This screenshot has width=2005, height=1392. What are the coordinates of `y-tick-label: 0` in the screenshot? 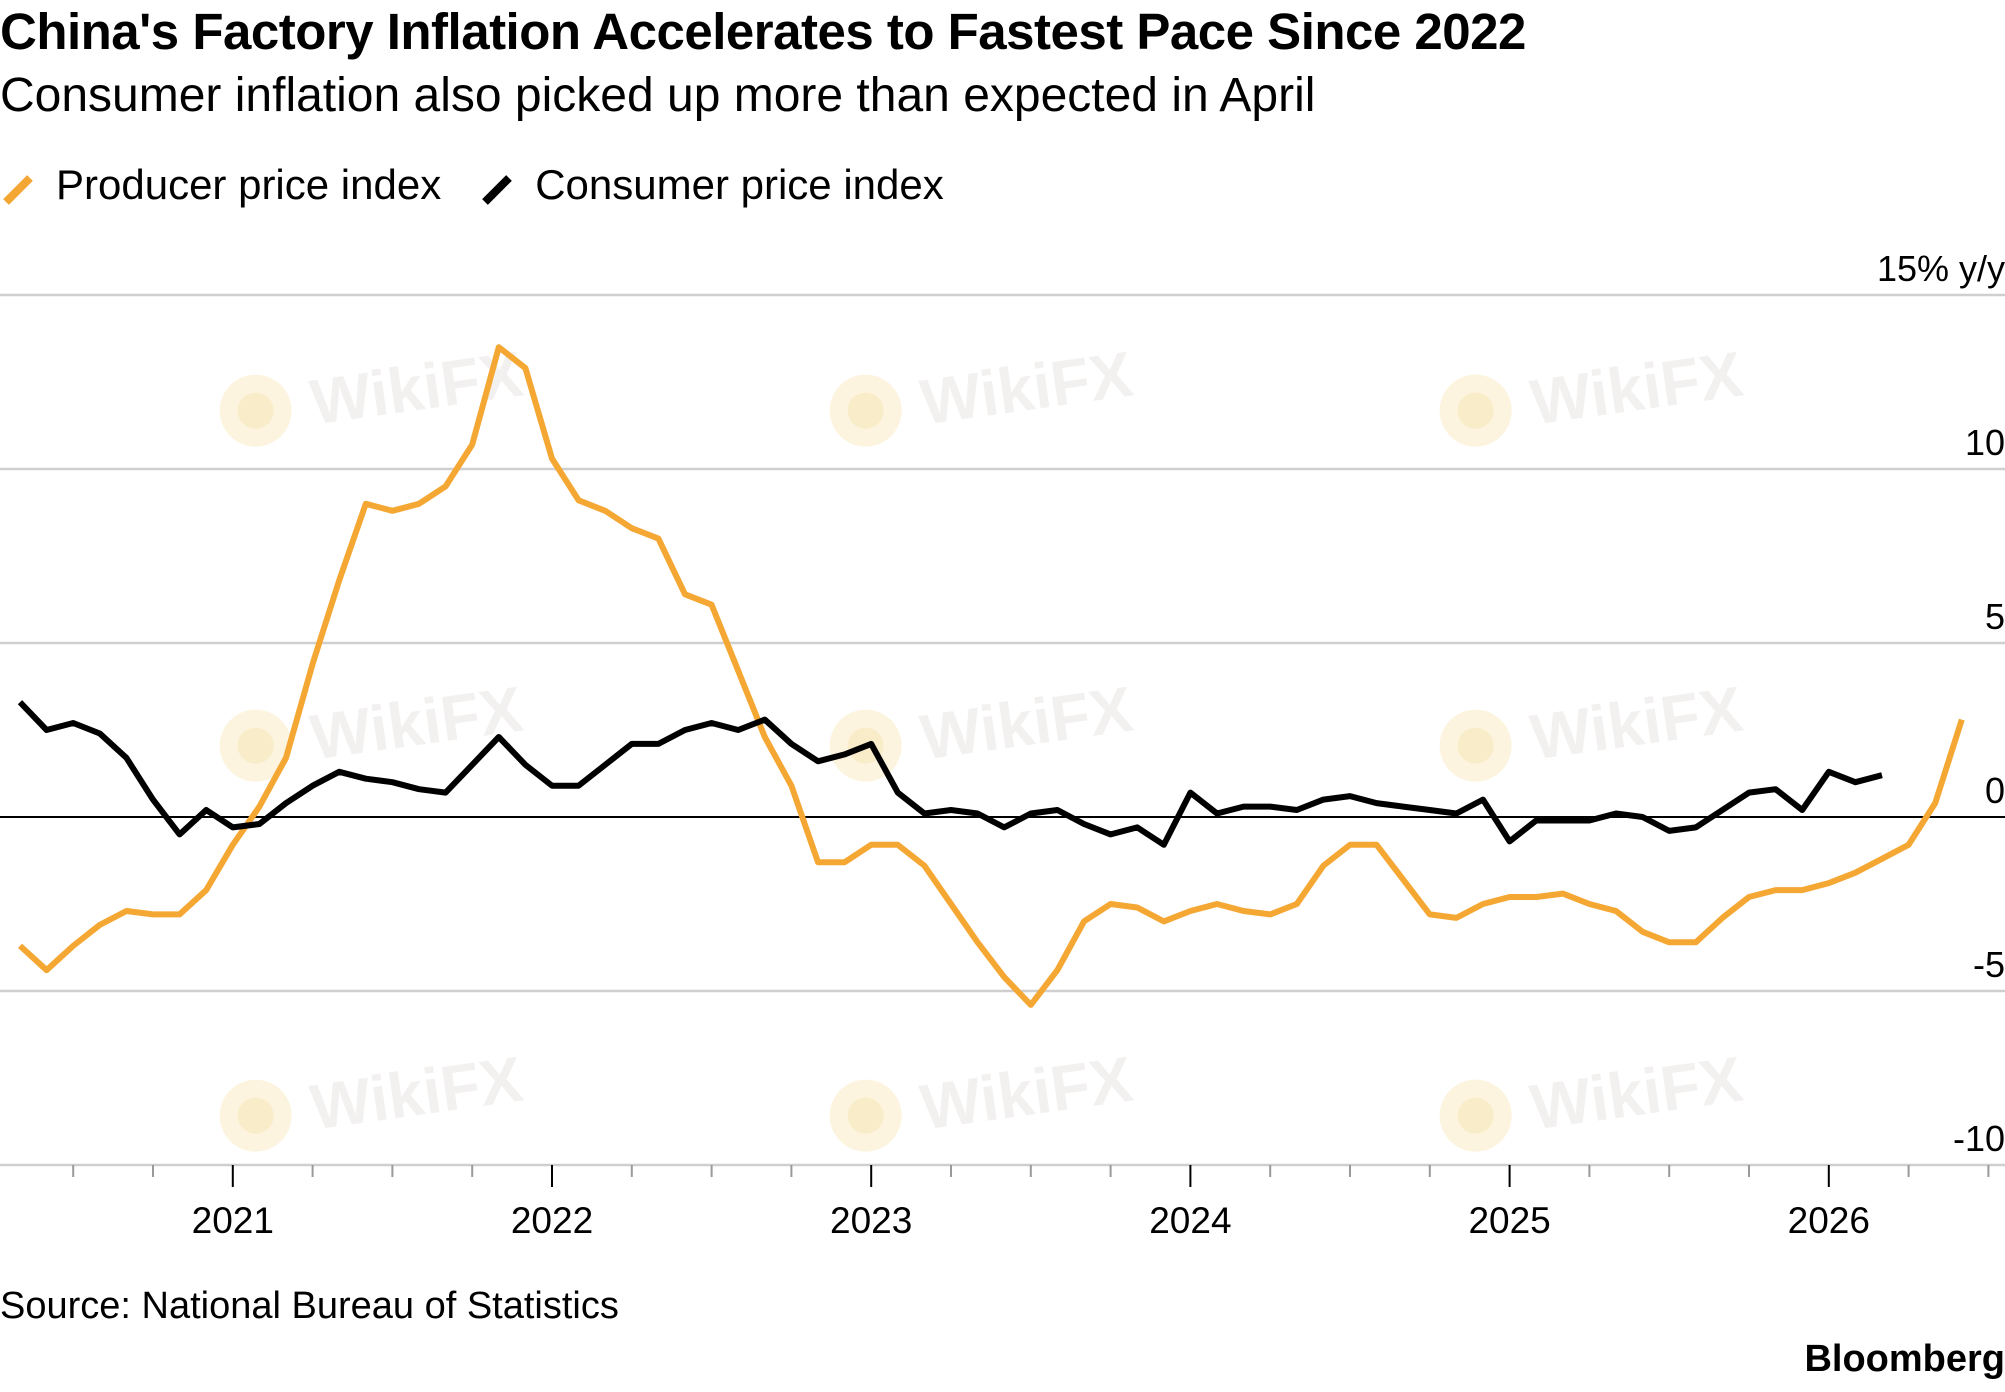 It's located at (1995, 790).